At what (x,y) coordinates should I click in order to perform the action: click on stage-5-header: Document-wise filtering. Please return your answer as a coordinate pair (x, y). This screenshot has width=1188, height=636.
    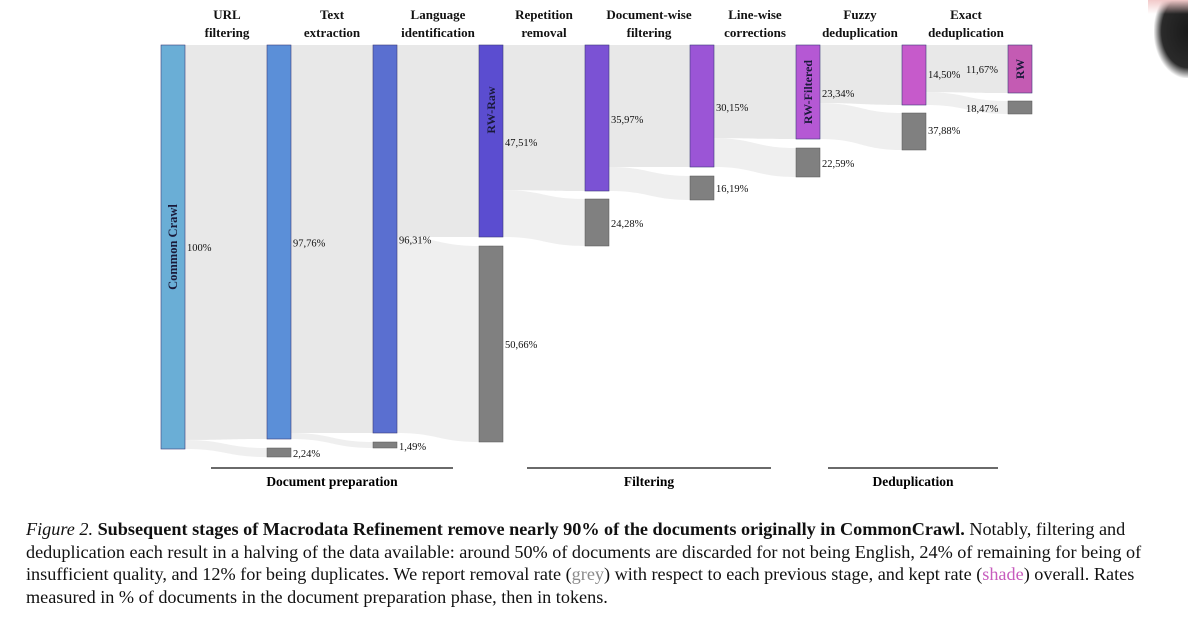
    Looking at the image, I should click on (648, 23).